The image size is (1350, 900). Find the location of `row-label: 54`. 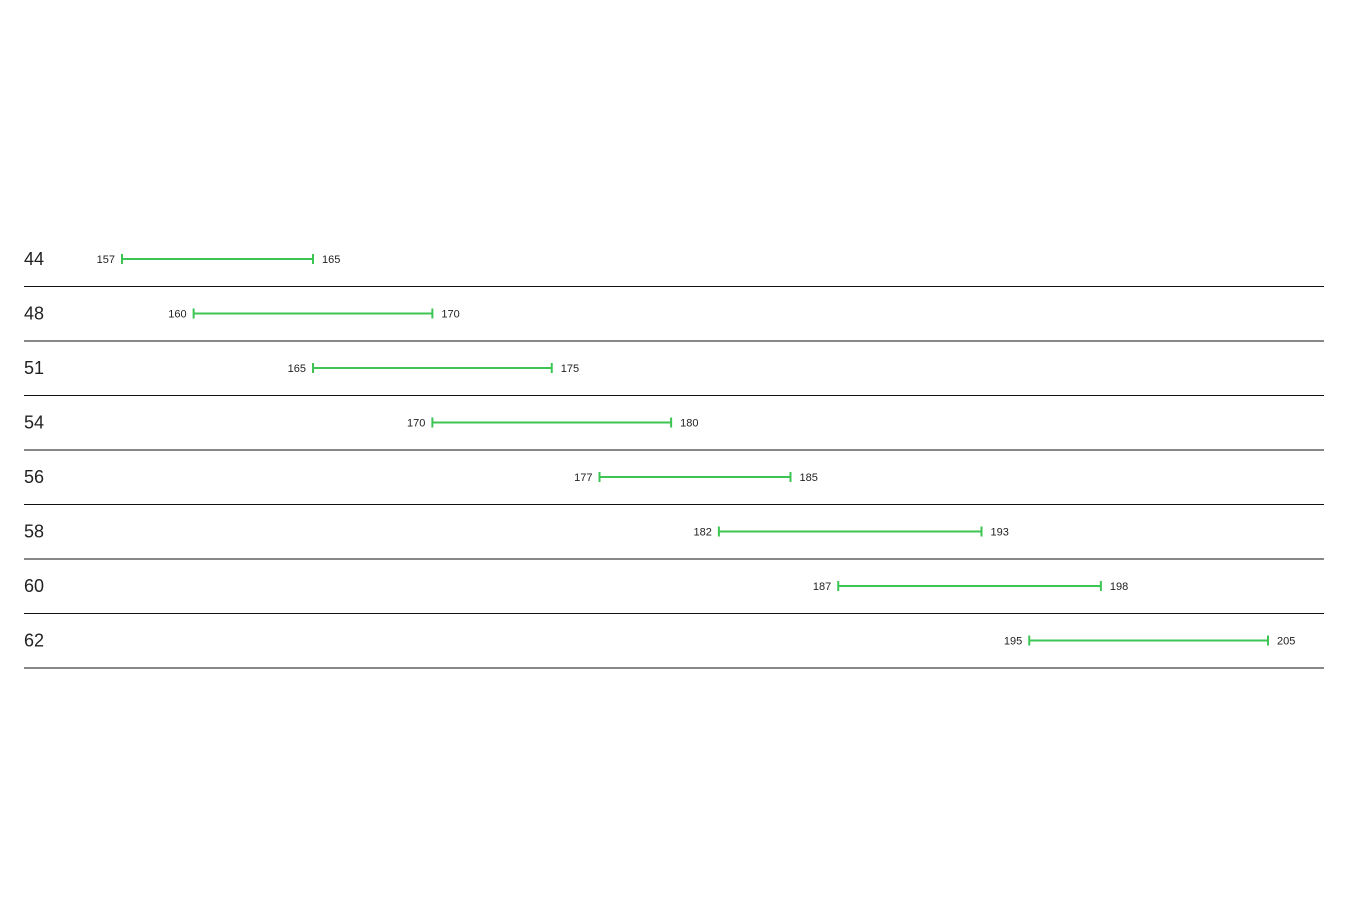

row-label: 54 is located at coordinates (34, 423).